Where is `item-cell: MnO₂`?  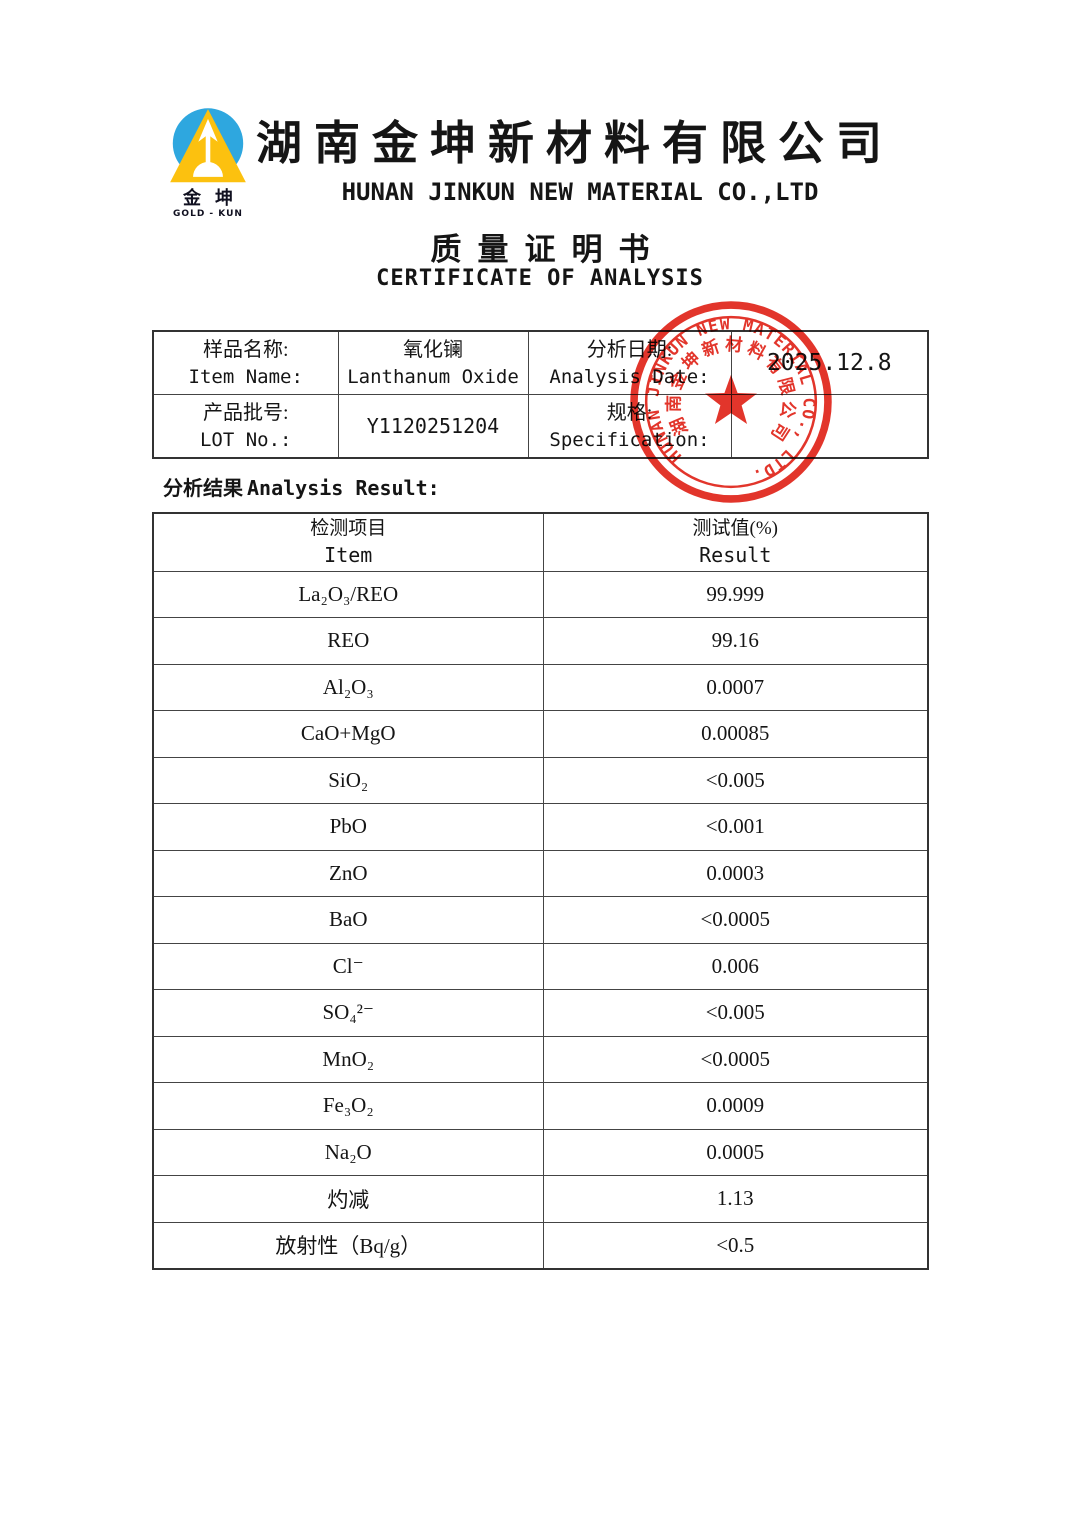 item-cell: MnO₂ is located at coordinates (348, 1059).